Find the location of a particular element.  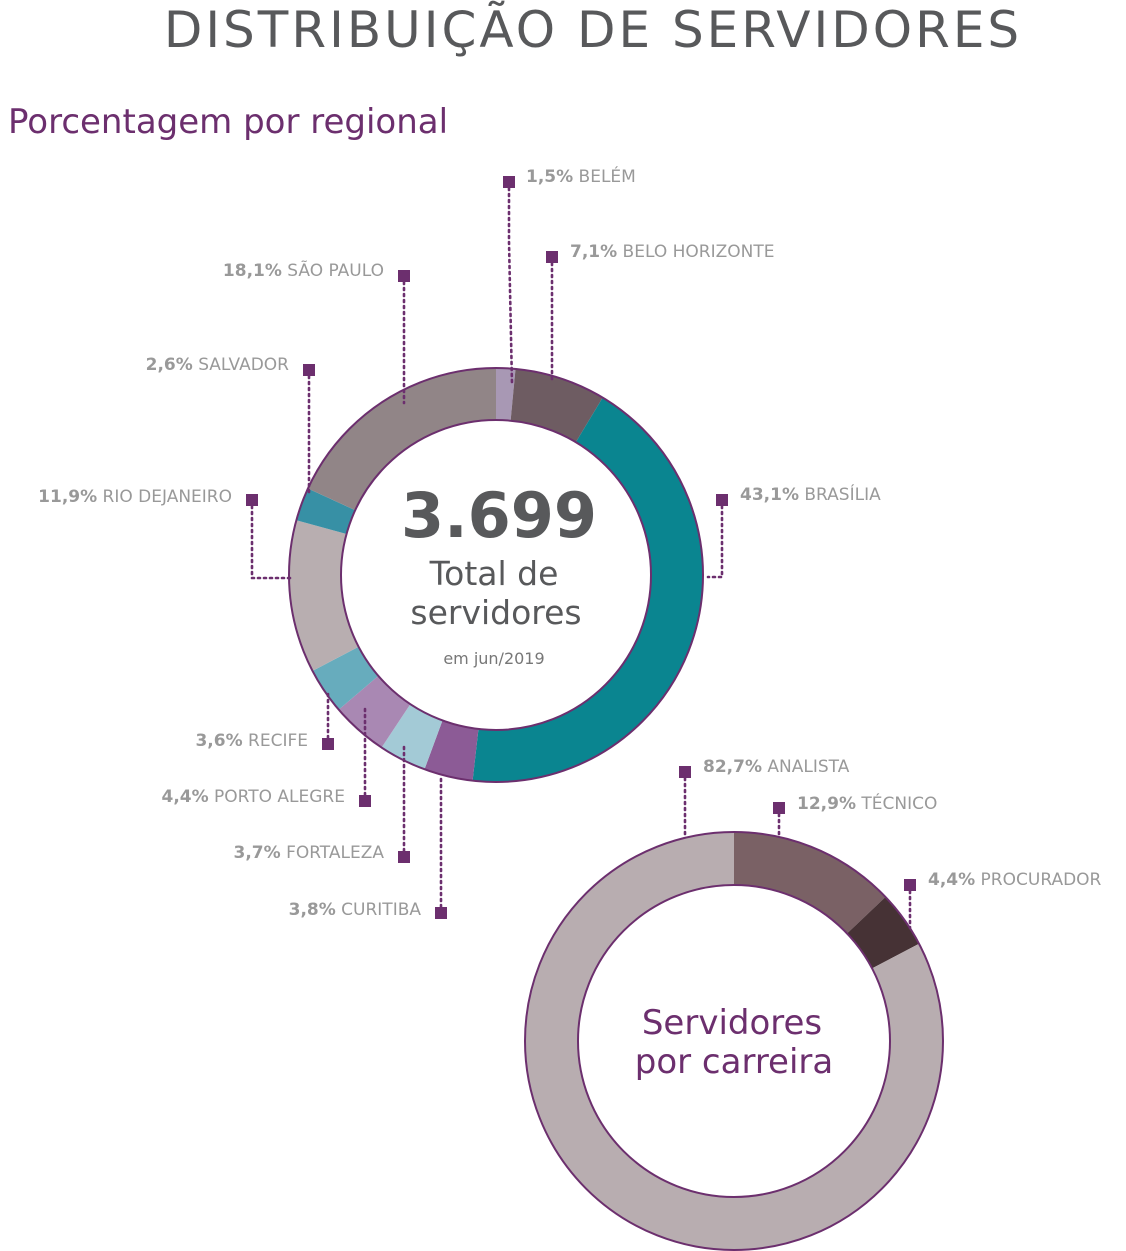

label-name-curitiba: CURITIBA is located at coordinates (379, 910).